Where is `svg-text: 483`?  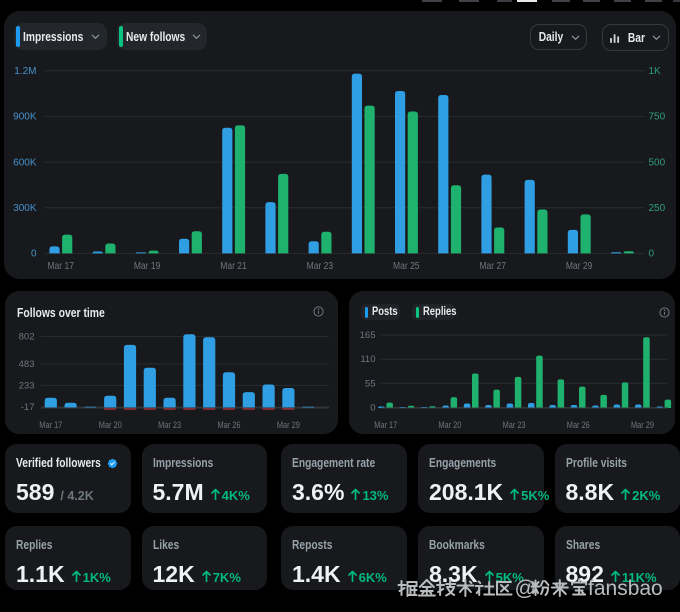
svg-text: 483 is located at coordinates (27, 364).